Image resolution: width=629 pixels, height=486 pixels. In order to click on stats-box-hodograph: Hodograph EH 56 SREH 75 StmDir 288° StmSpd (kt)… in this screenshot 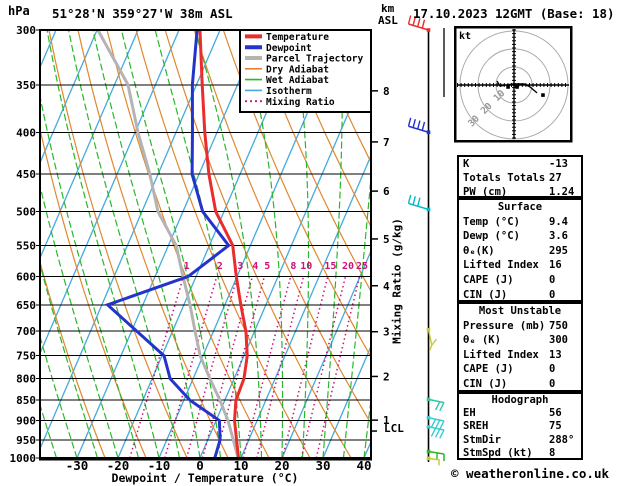, I will do `click(520, 426)`.